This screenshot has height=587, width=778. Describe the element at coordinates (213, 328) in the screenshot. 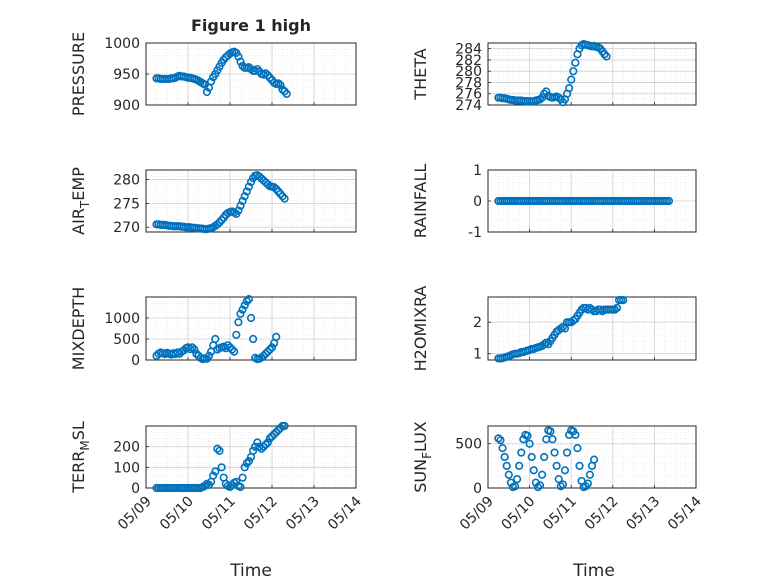

I see `subplot-5: 0 500 1000 MIXDEPTH` at that location.